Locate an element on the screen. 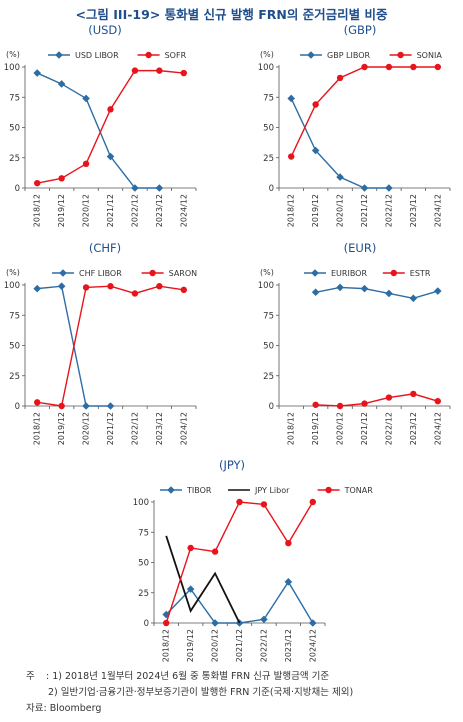  source-line: 자료: Bloomberg is located at coordinates (64, 708).